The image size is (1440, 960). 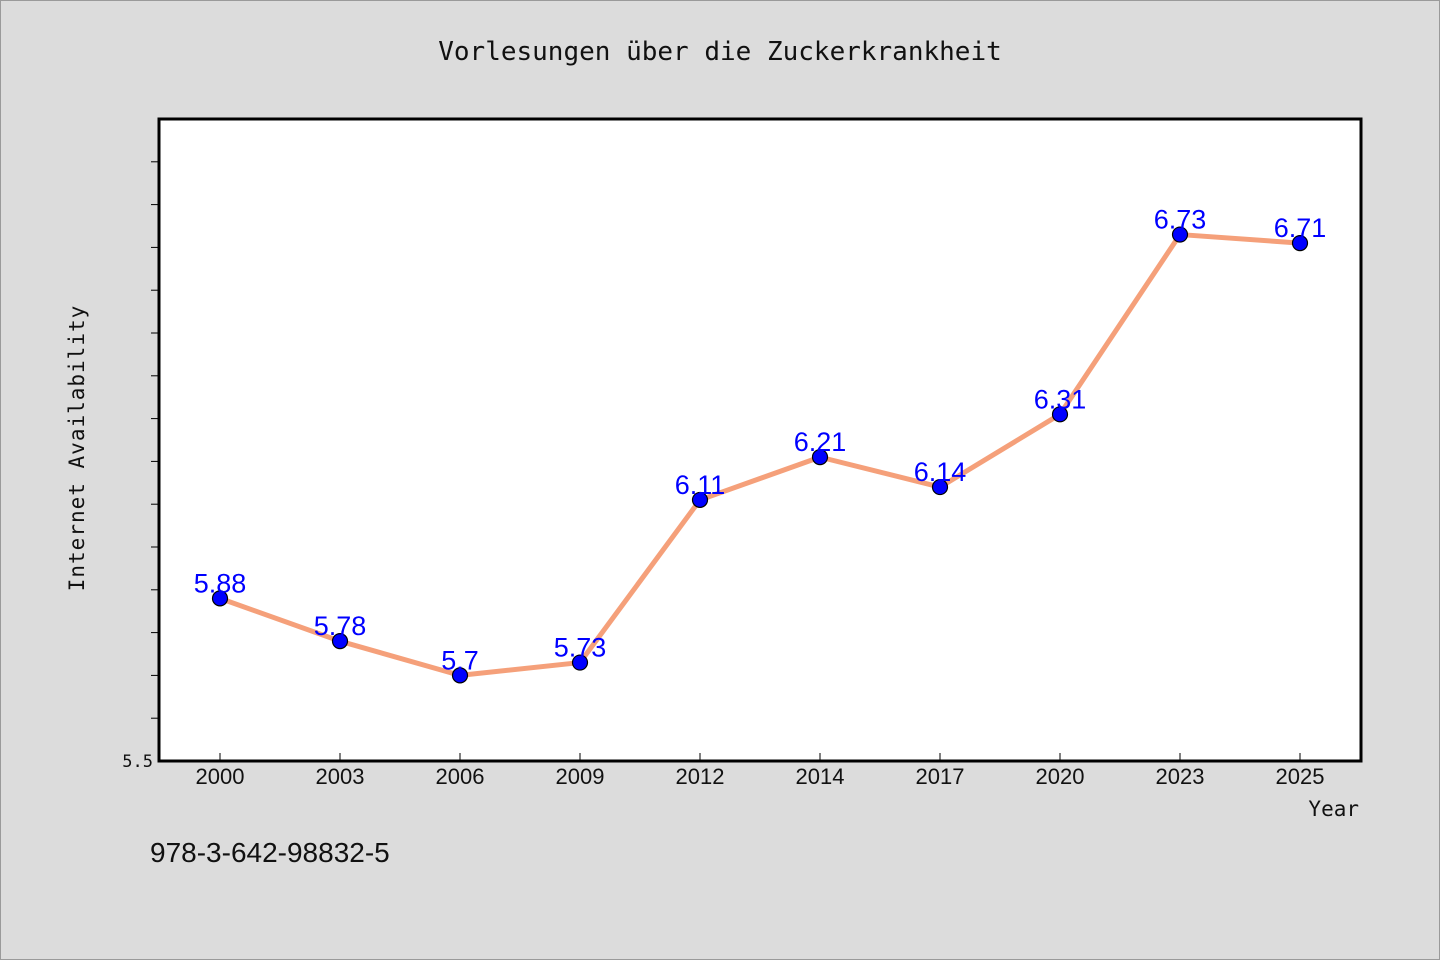 What do you see at coordinates (1180, 776) in the screenshot?
I see `x-tick-label: 2023` at bounding box center [1180, 776].